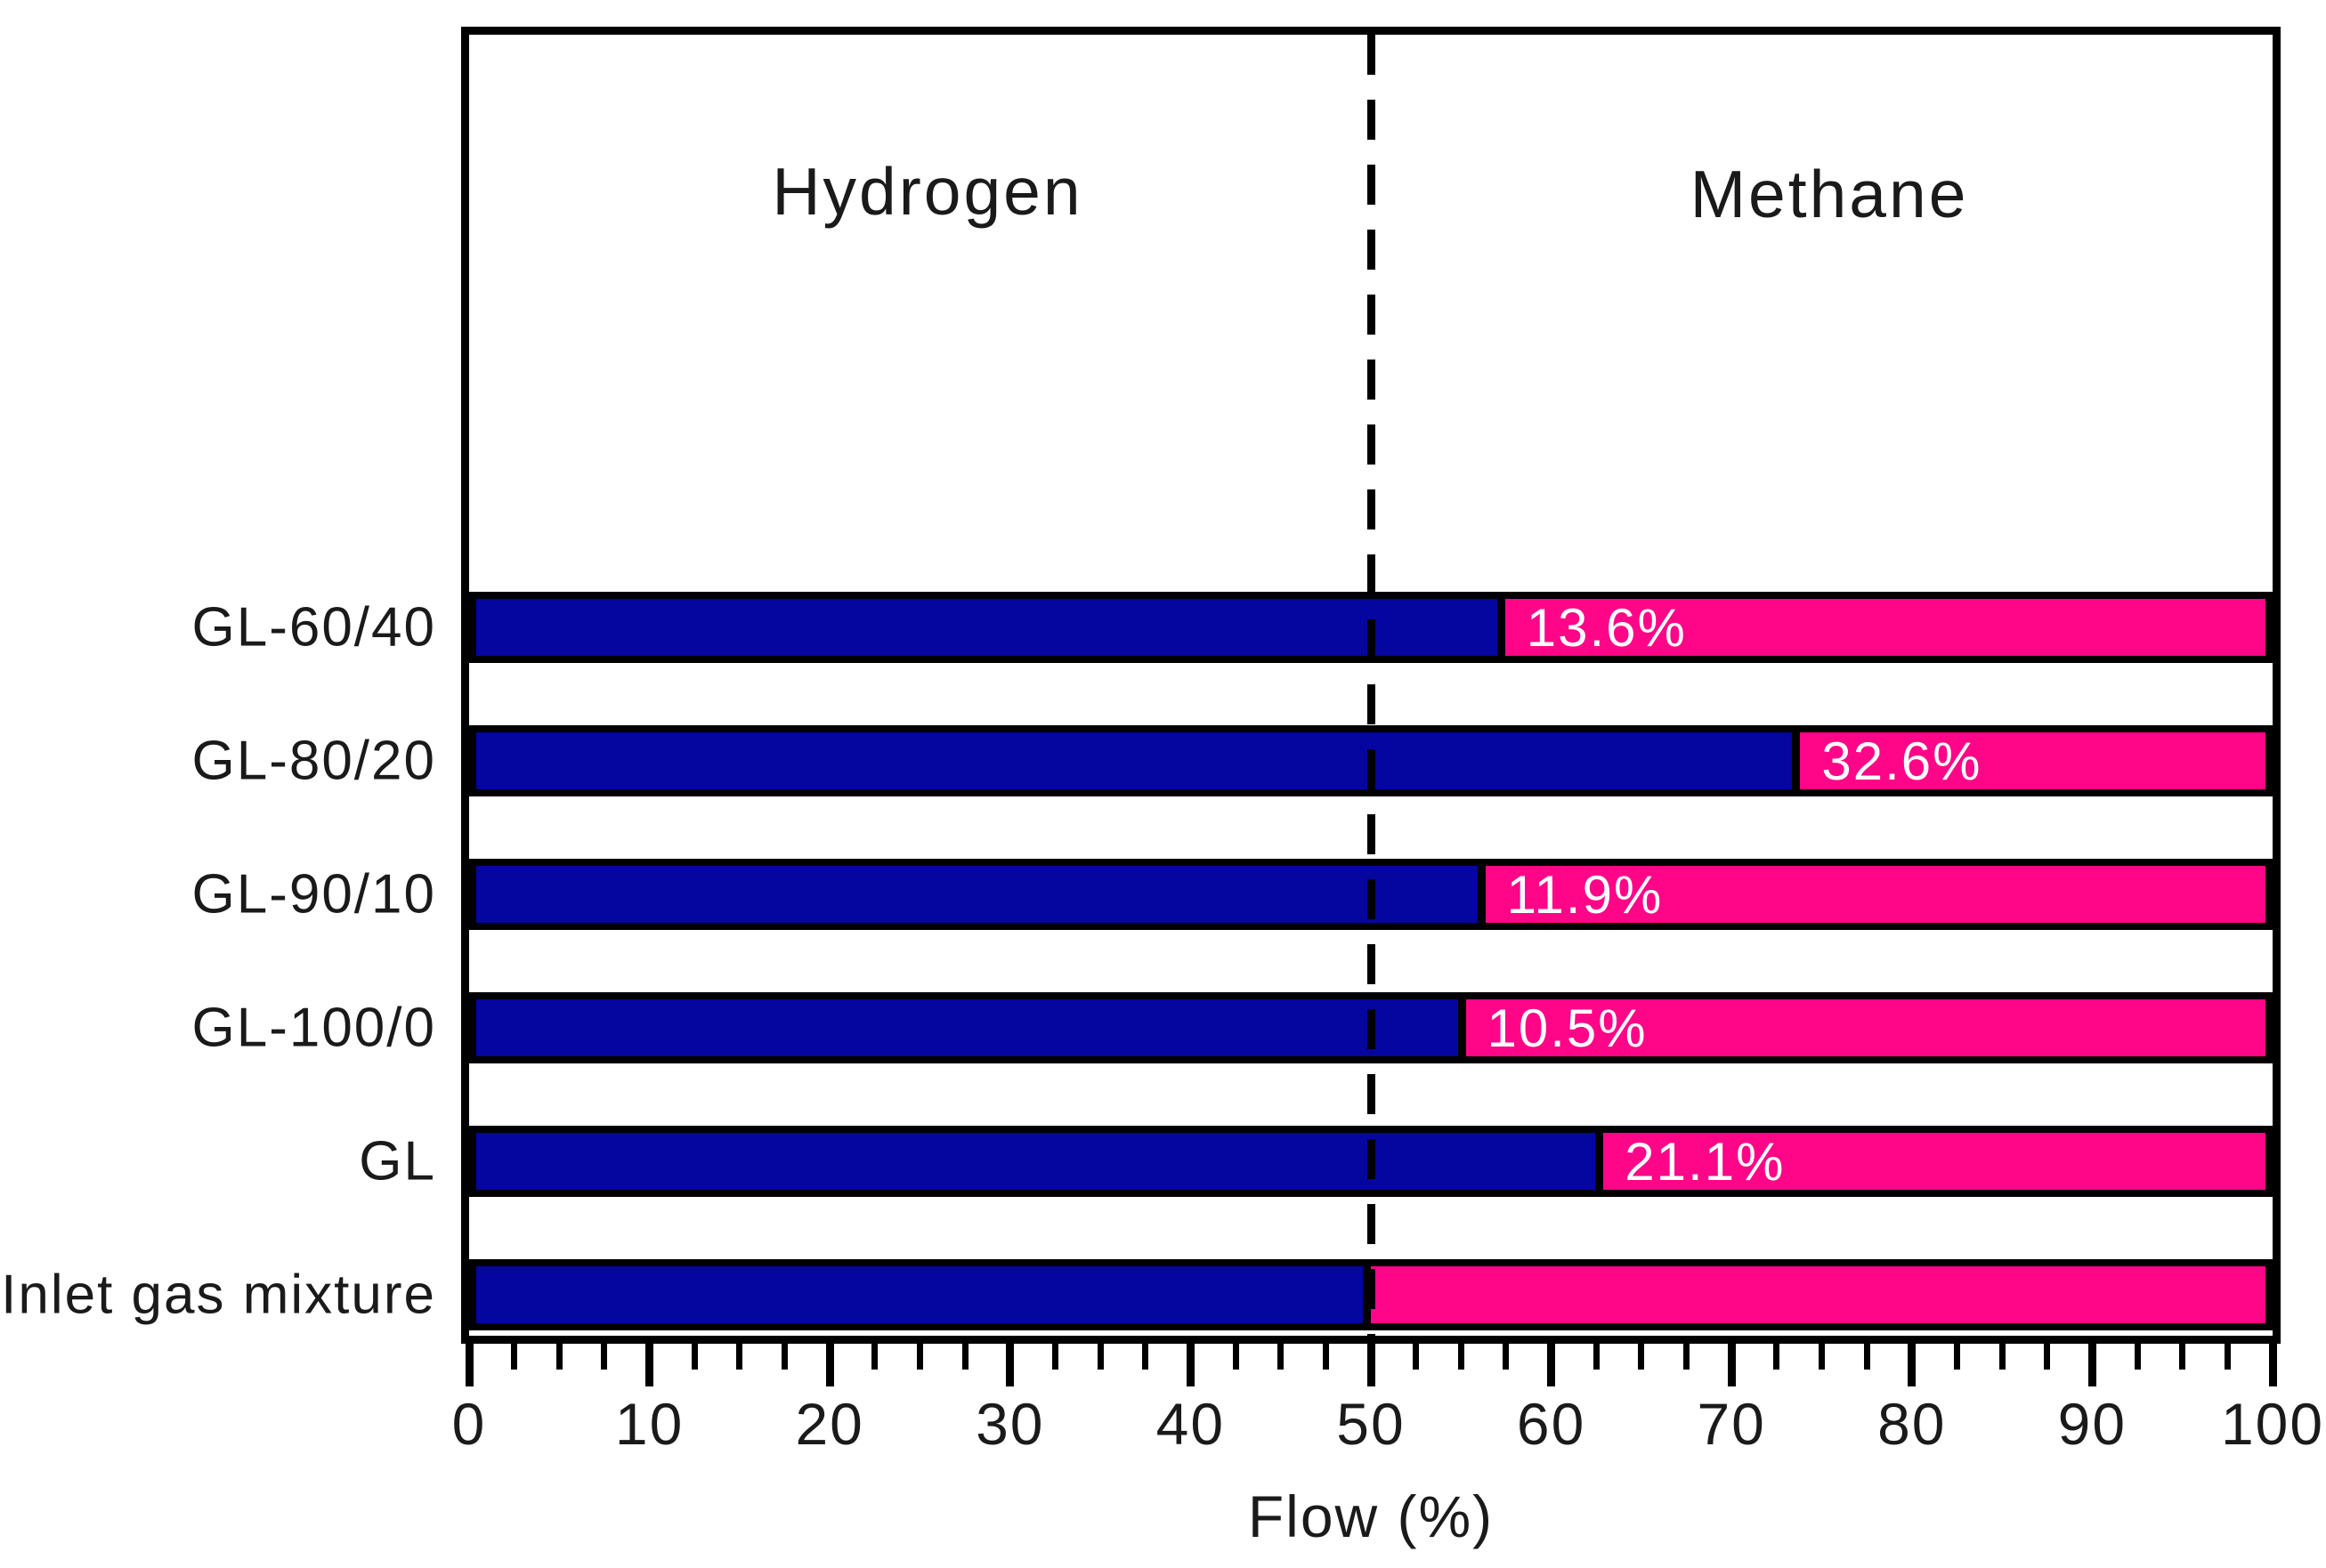 Image resolution: width=2326 pixels, height=1568 pixels. What do you see at coordinates (2032, 761) in the screenshot?
I see `methane-segment: 32.6%` at bounding box center [2032, 761].